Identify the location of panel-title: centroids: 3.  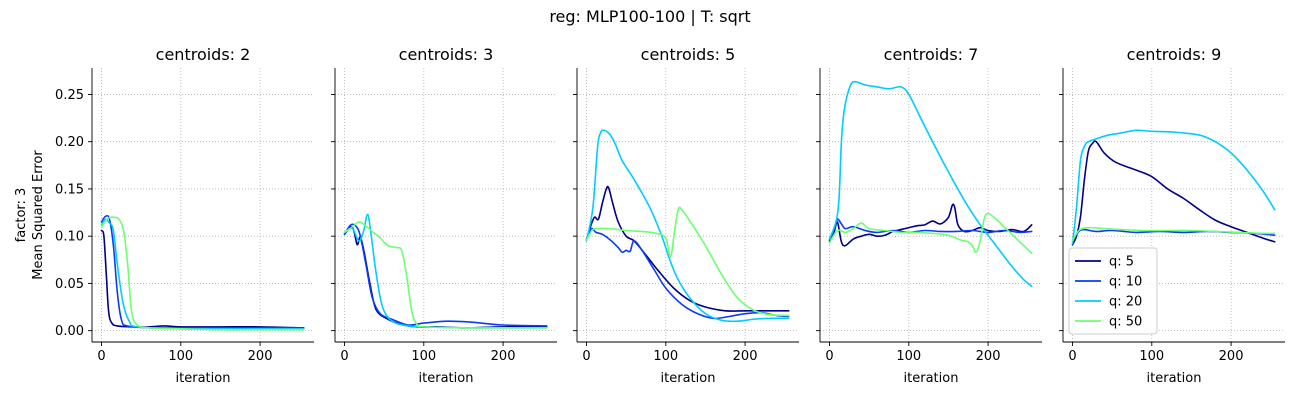
(446, 54).